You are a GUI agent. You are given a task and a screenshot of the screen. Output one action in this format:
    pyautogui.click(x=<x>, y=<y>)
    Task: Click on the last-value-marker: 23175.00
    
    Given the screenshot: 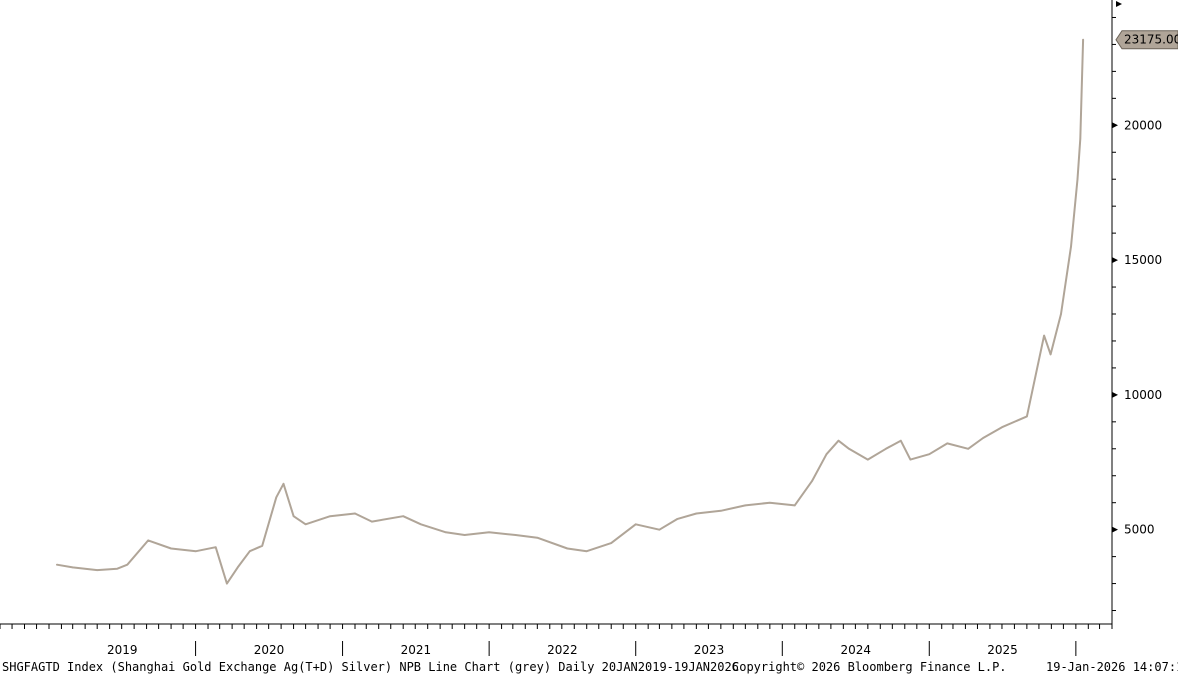 What is the action you would take?
    pyautogui.click(x=1146, y=40)
    